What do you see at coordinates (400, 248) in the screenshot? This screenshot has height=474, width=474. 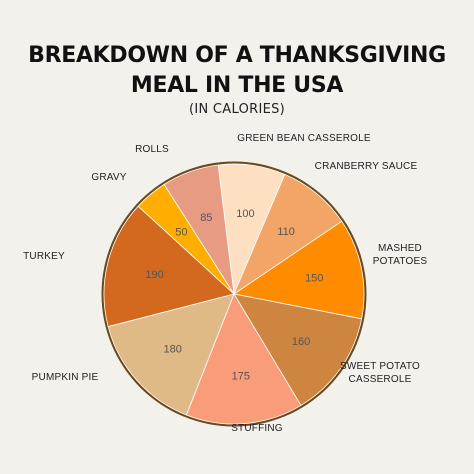 I see `category-label-line: MASHED` at bounding box center [400, 248].